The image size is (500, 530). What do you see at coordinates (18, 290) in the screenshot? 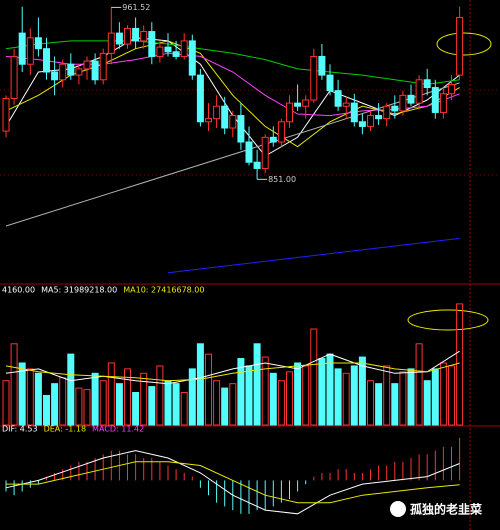
I see `panel-header: 4160.00` at bounding box center [18, 290].